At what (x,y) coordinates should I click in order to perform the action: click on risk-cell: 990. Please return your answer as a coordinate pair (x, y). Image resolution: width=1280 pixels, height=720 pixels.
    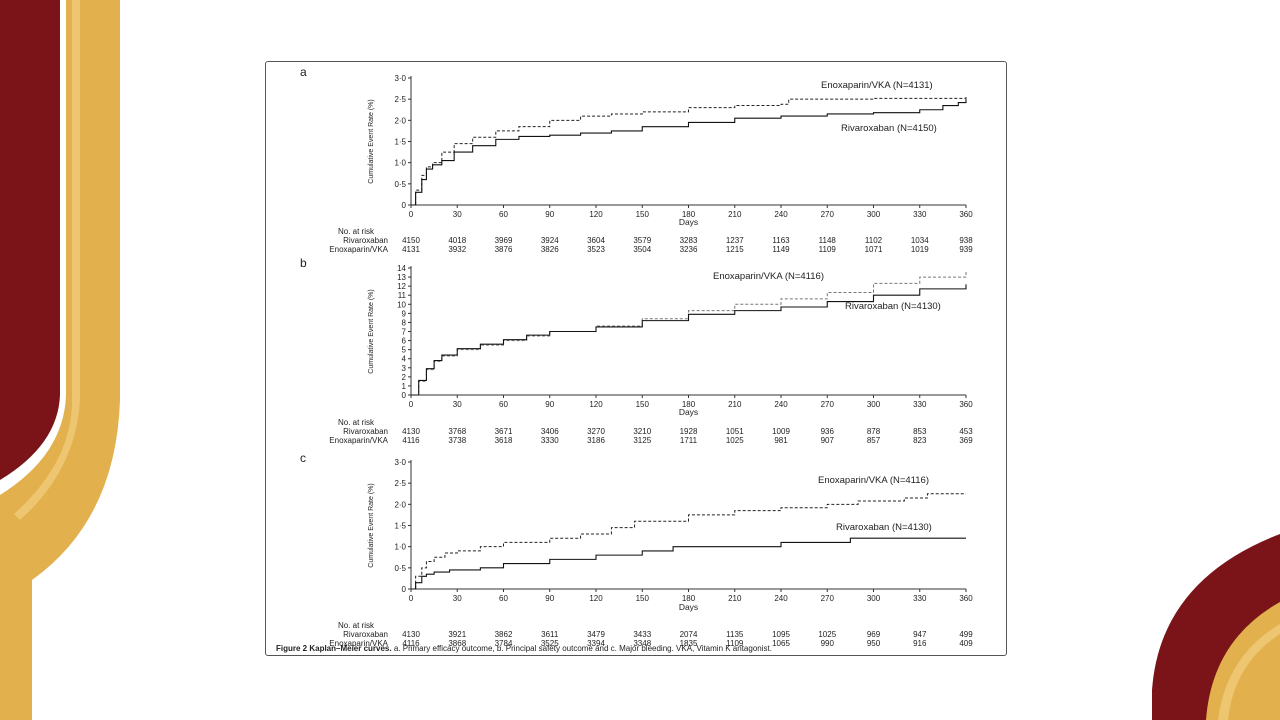
    Looking at the image, I should click on (828, 643).